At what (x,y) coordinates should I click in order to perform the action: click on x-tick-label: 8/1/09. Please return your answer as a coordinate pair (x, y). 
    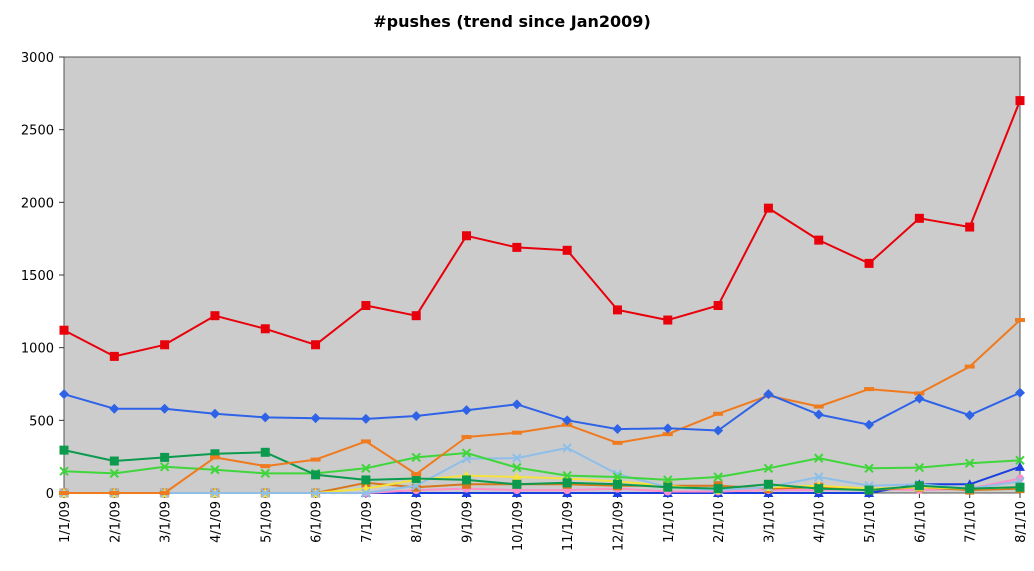
    Looking at the image, I should click on (417, 522).